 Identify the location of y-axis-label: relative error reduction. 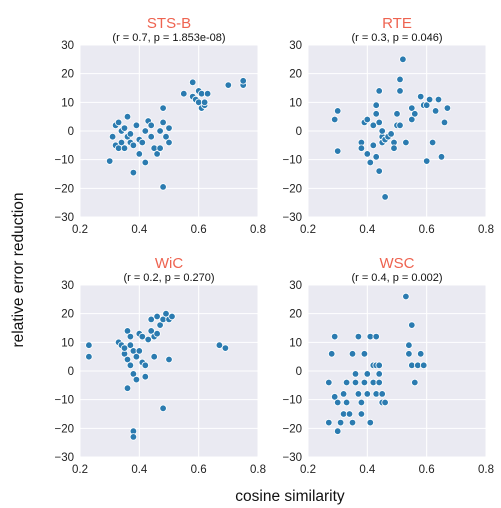
(18, 269).